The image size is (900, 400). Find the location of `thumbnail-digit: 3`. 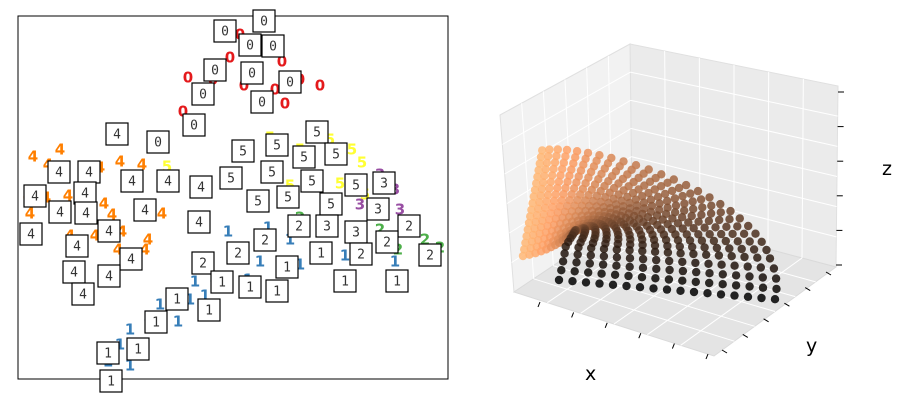

thumbnail-digit: 3 is located at coordinates (356, 233).